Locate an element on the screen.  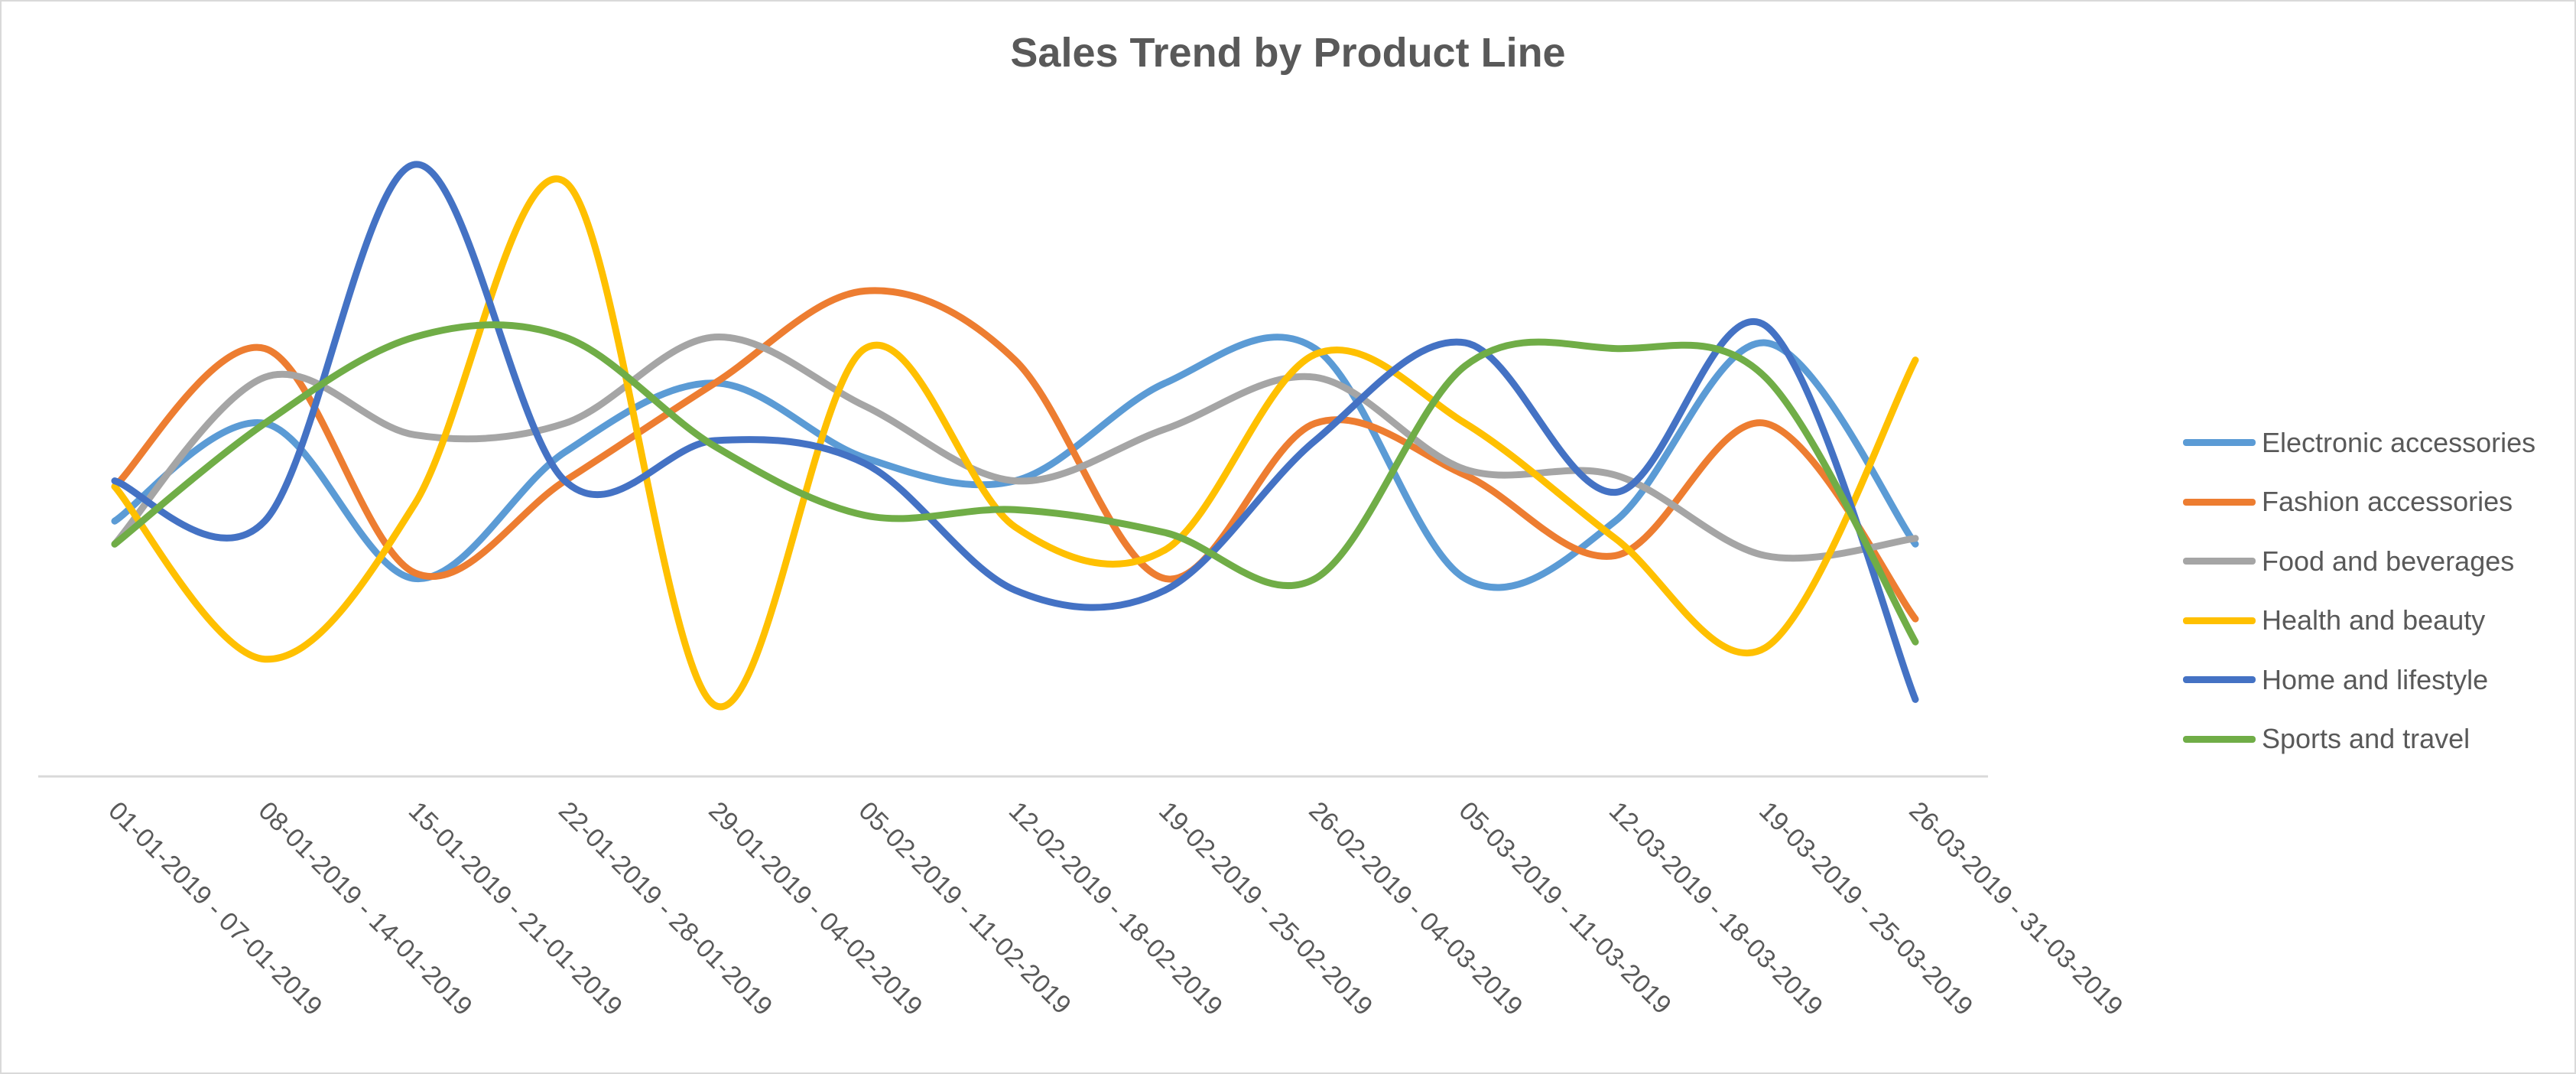
legend-item: Health and beauty is located at coordinates (2359, 621).